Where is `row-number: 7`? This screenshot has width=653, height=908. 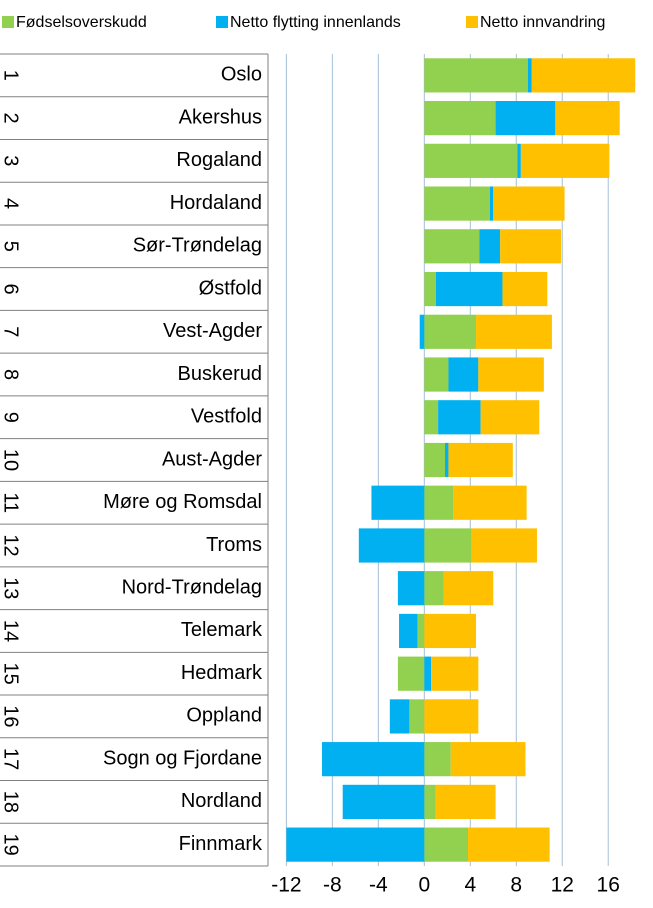 row-number: 7 is located at coordinates (11, 331).